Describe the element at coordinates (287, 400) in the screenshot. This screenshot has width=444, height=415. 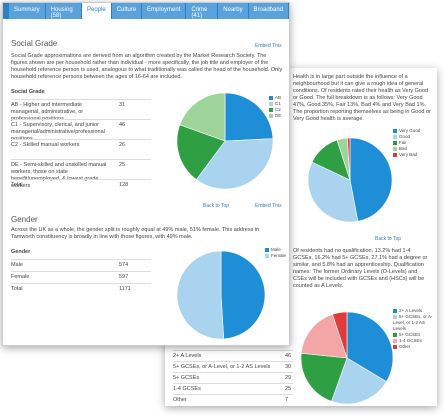
I see `row-value: 7` at that location.